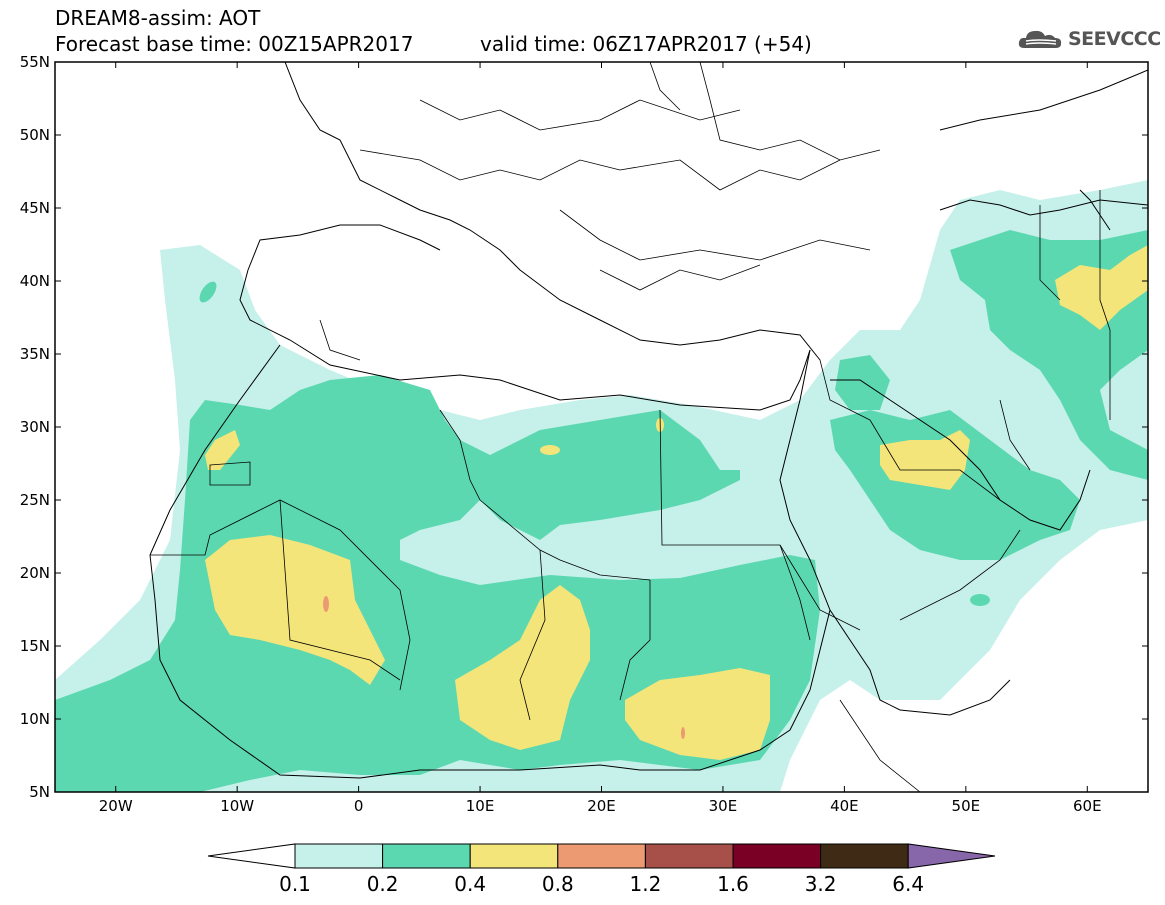 The height and width of the screenshot is (905, 1165). What do you see at coordinates (470, 884) in the screenshot?
I see `legend-level-label: 0.4` at bounding box center [470, 884].